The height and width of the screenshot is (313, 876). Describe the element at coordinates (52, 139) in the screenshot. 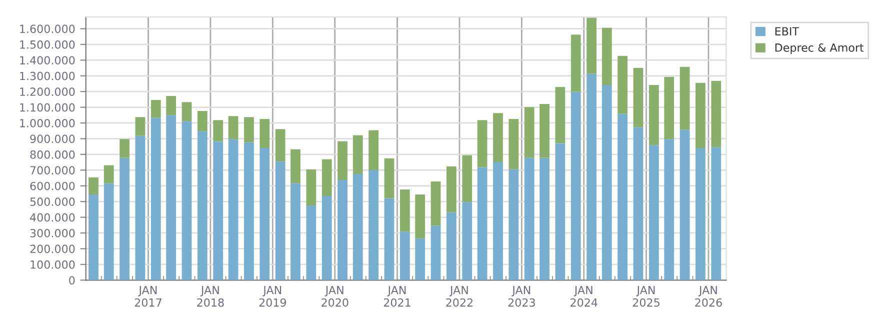

I see `y-tick-label: 900.000` at that location.